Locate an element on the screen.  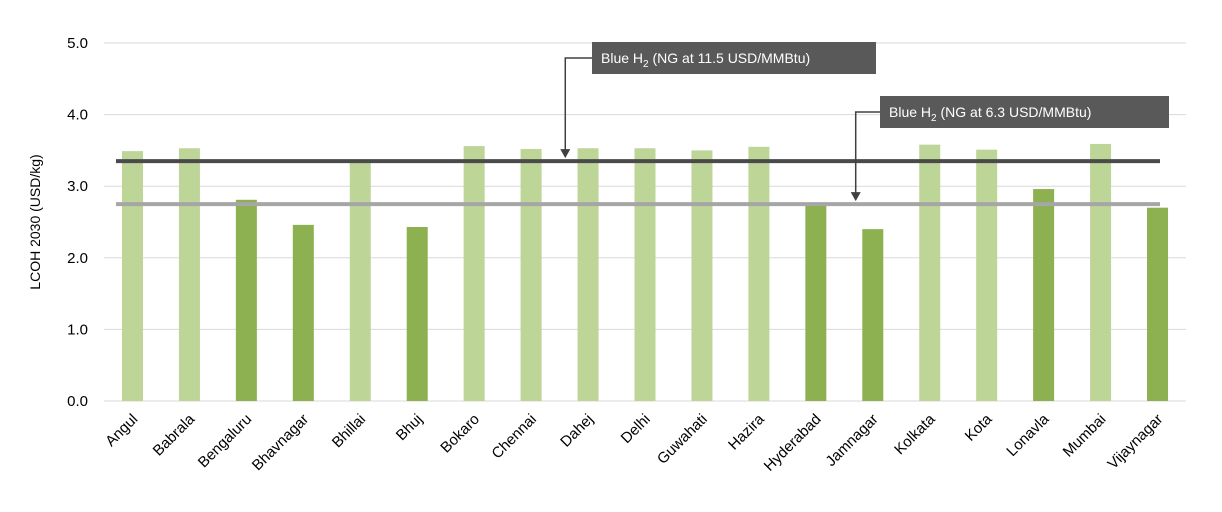
bar-chennai is located at coordinates (531, 274).